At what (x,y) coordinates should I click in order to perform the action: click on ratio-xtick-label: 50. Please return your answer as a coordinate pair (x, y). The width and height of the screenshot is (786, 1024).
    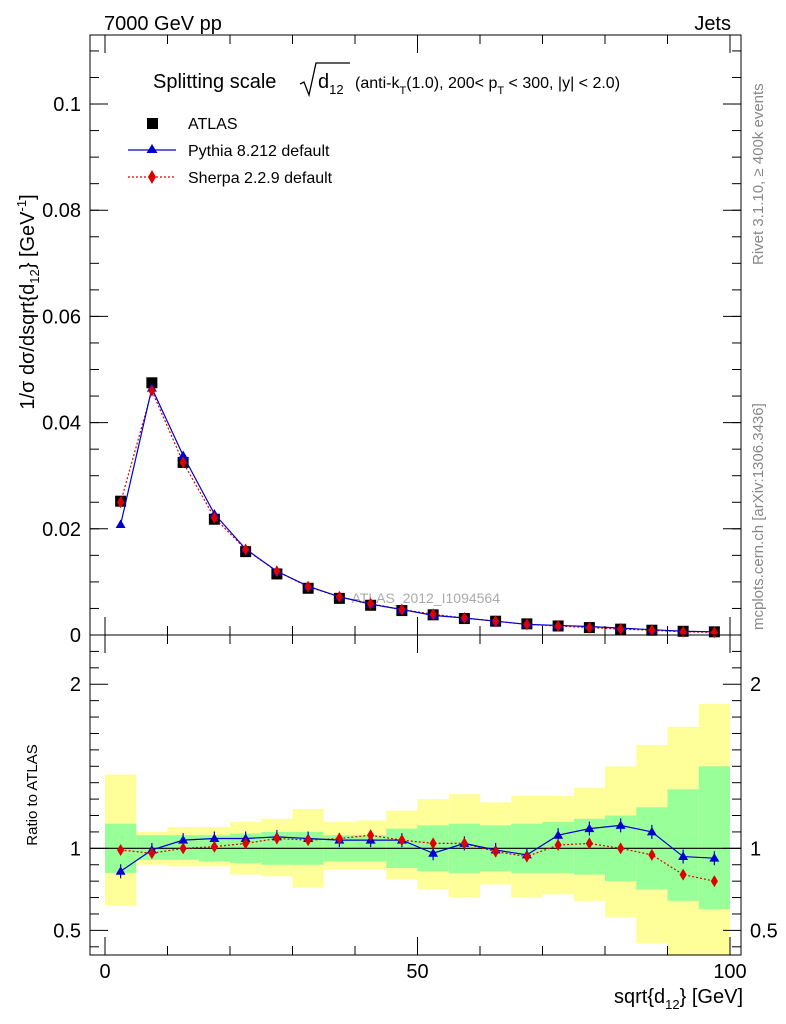
    Looking at the image, I should click on (417, 972).